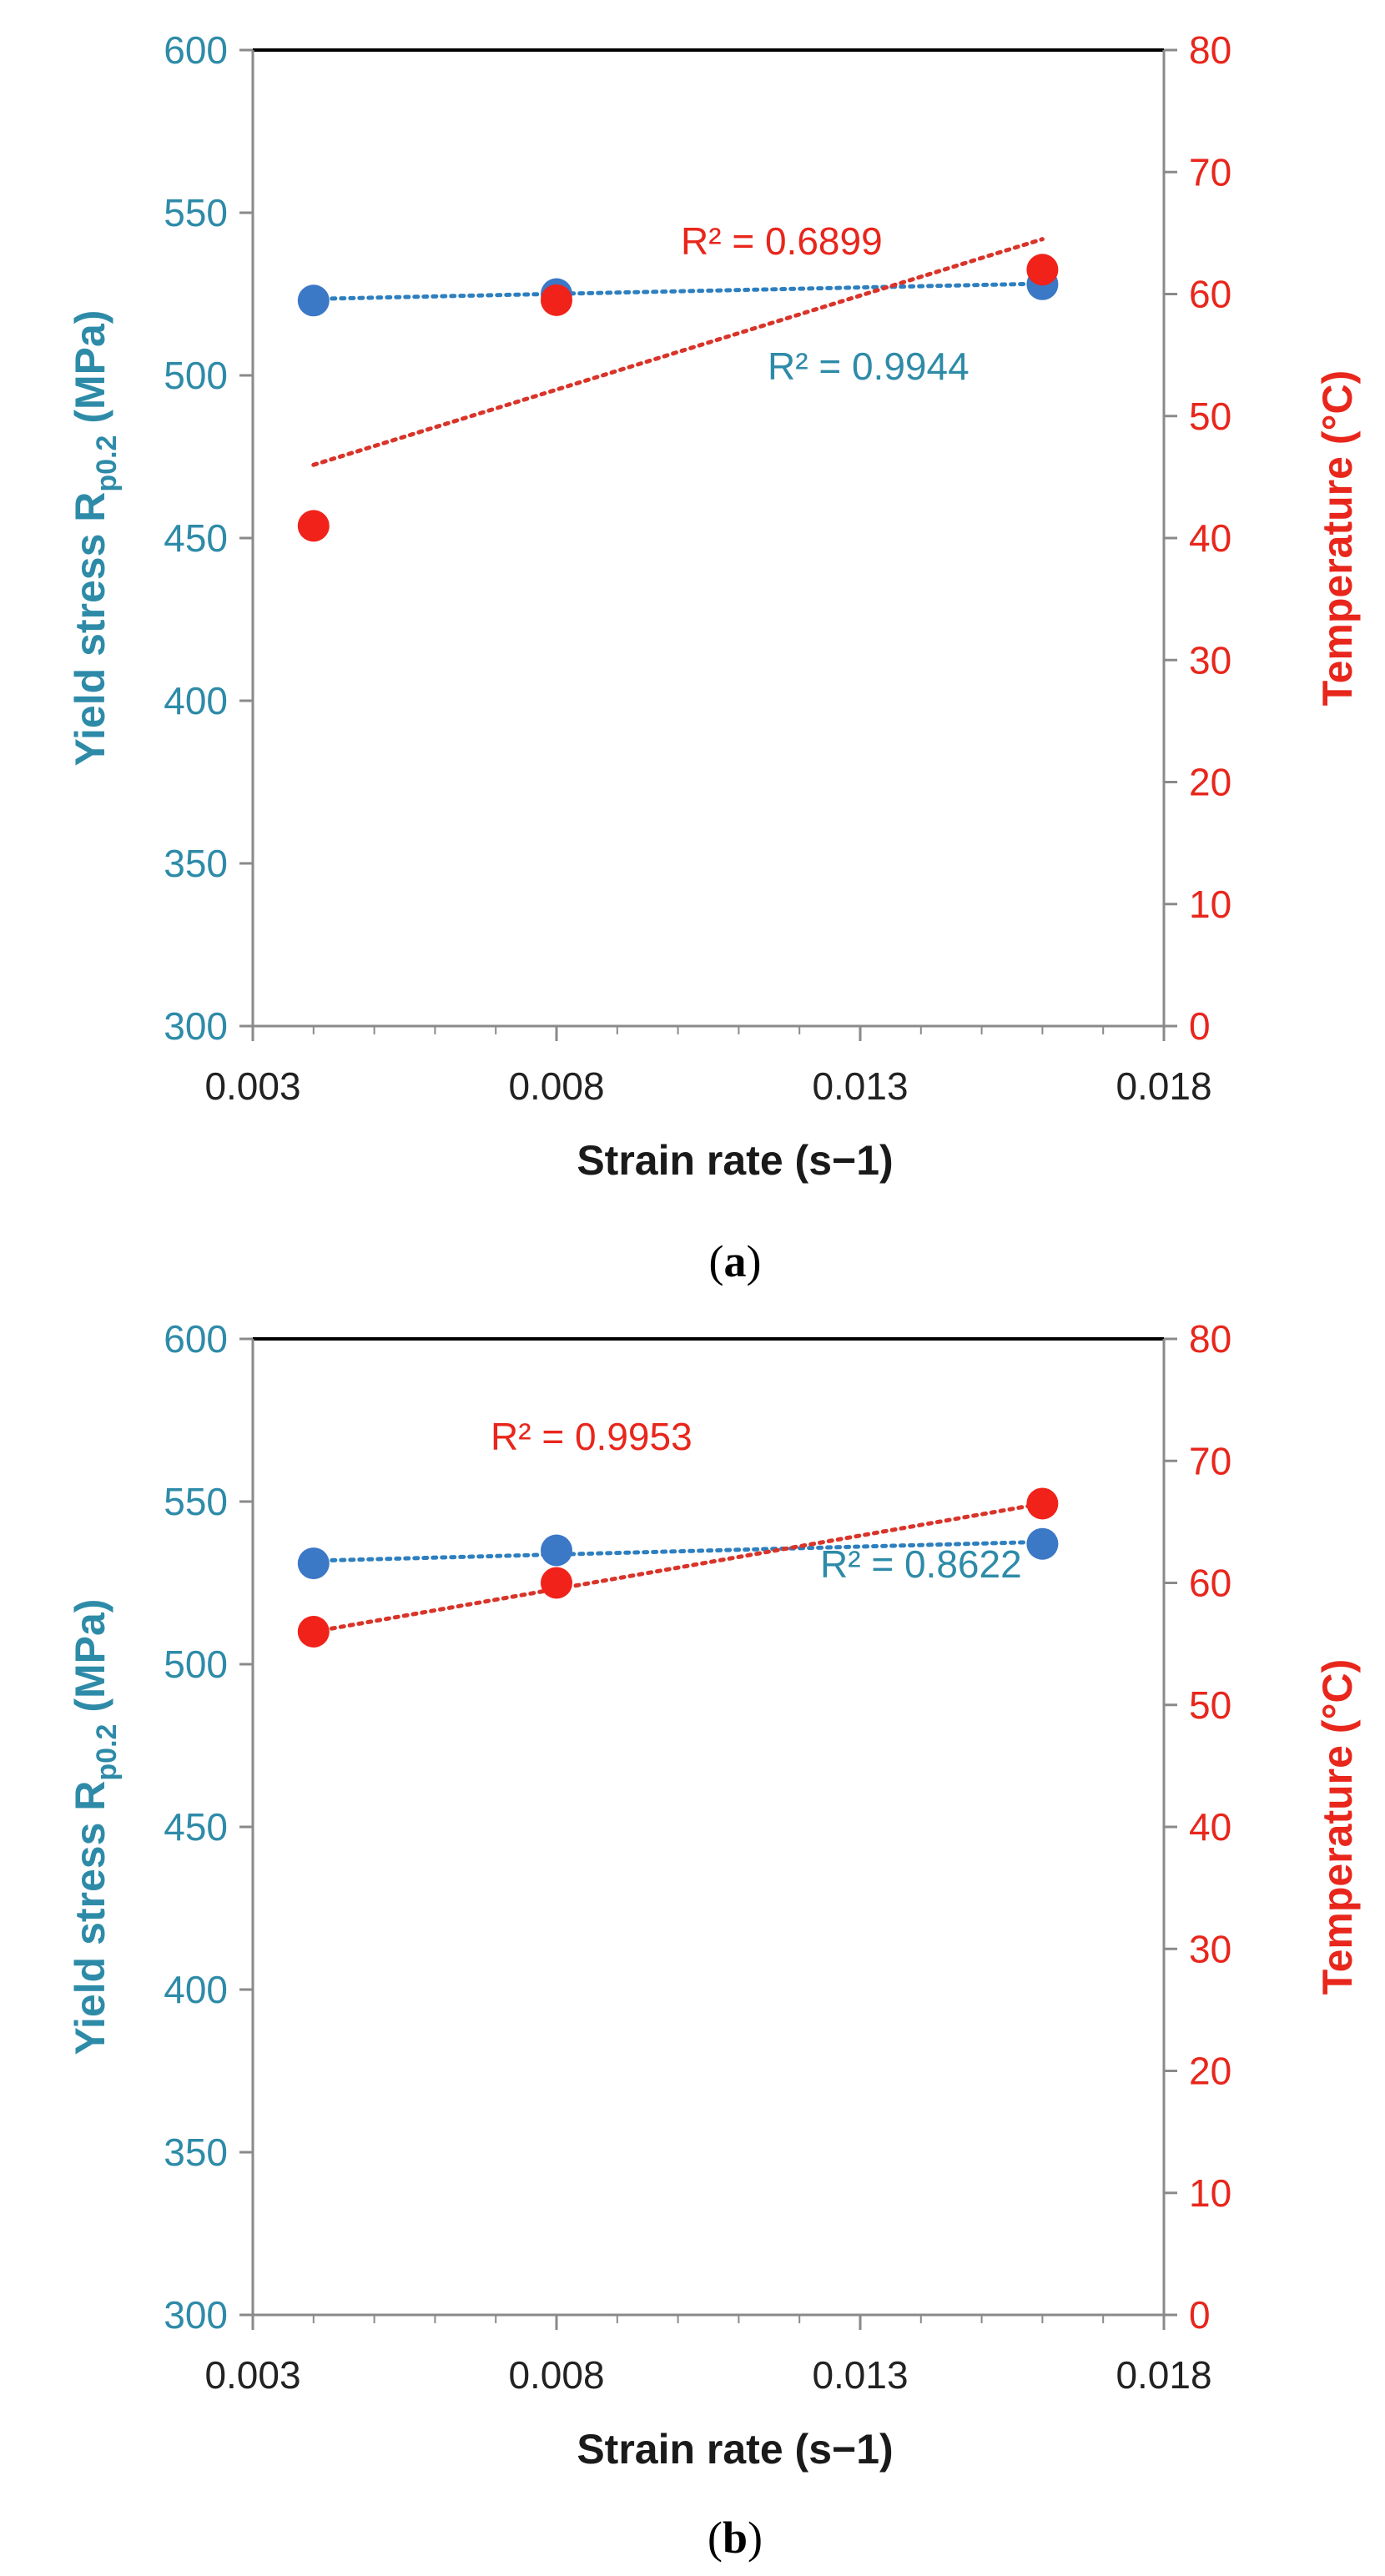  I want to click on temperature-r2-label: R² = 0.6899, so click(782, 241).